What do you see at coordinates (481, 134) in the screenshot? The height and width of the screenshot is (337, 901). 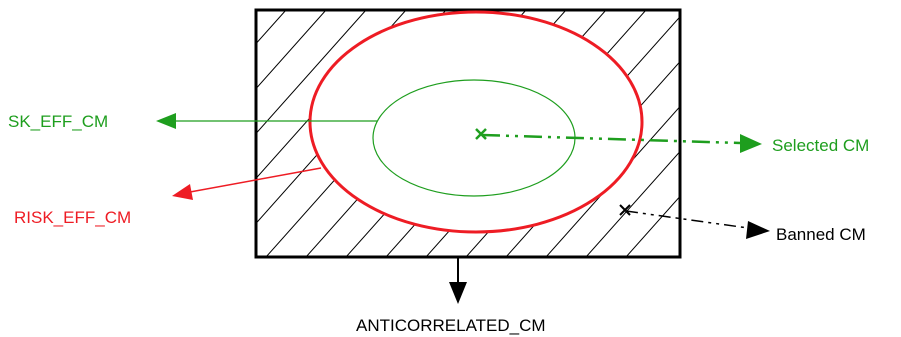 I see `selected-cm-marker` at bounding box center [481, 134].